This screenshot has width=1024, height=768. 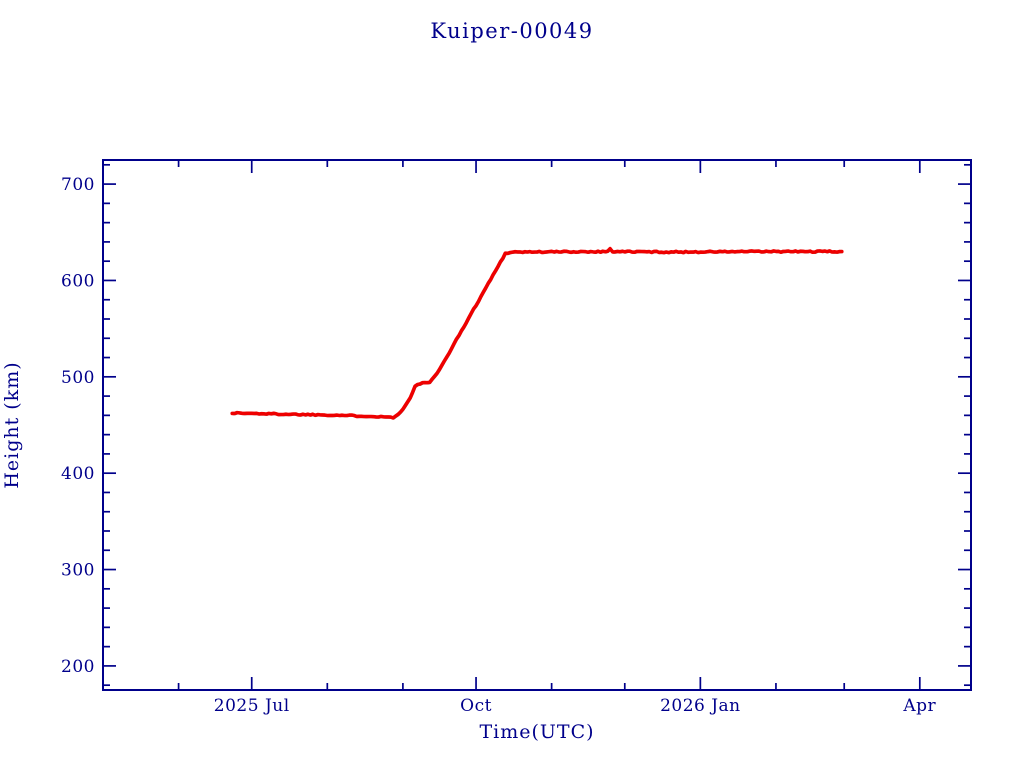 I want to click on x-axis-title: Time(UTC), so click(x=536, y=732).